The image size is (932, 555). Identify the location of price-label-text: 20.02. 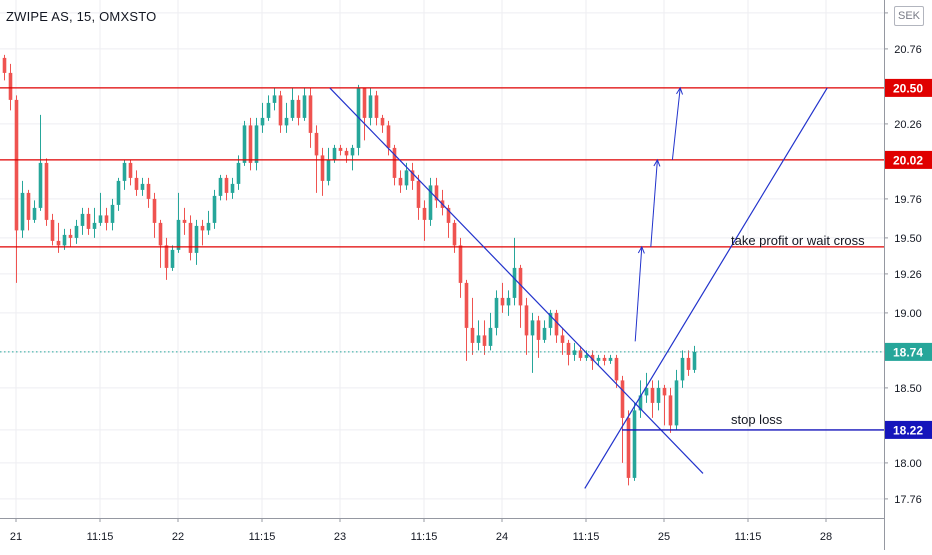
(908, 160).